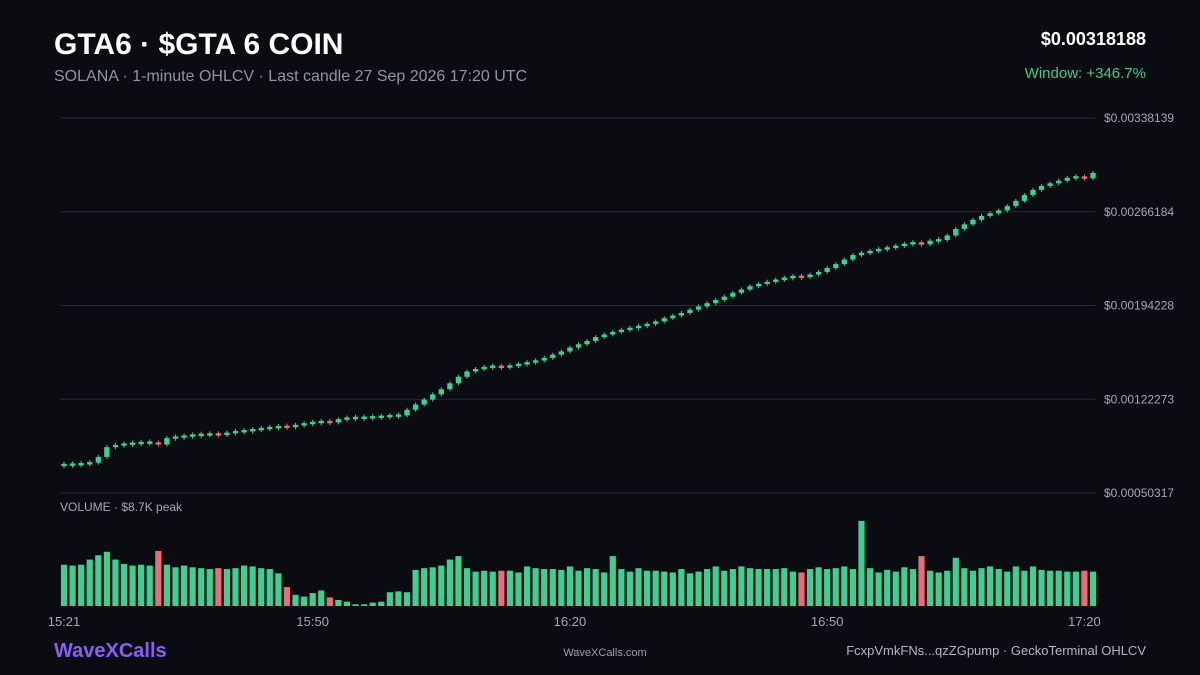 This screenshot has width=1200, height=675. What do you see at coordinates (1093, 39) in the screenshot?
I see `current-price: $0.00318188` at bounding box center [1093, 39].